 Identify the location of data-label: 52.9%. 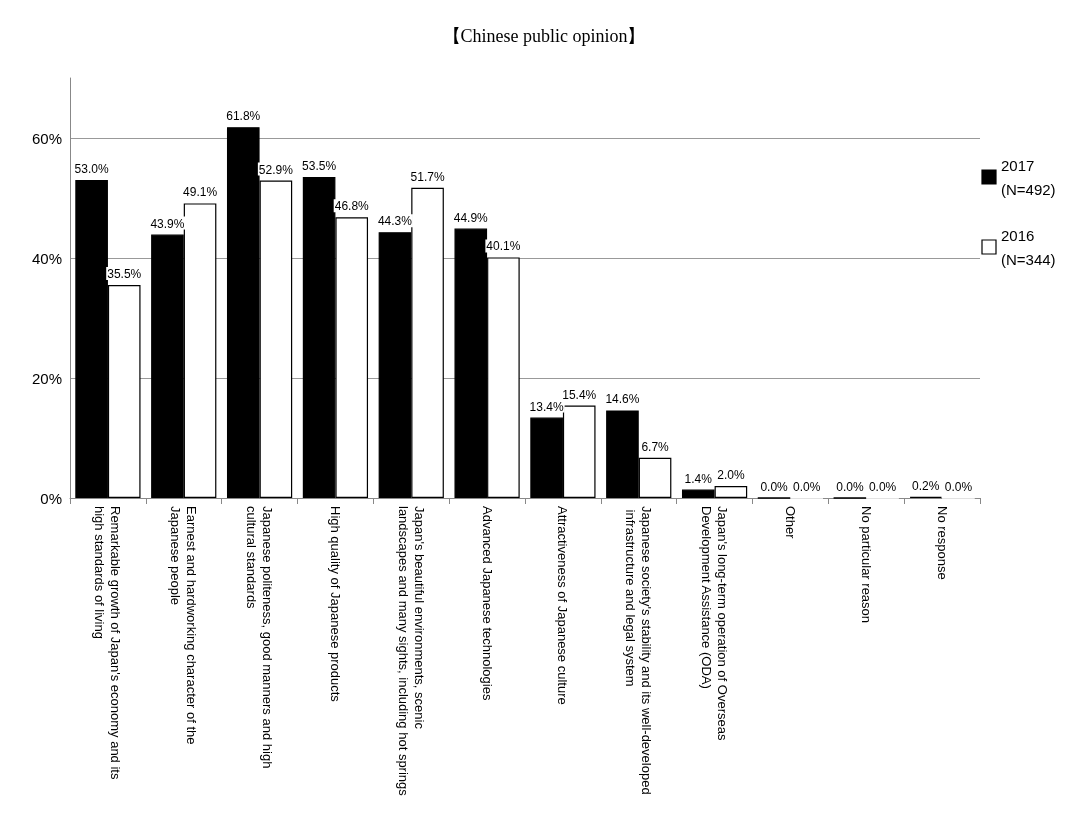
(276, 169).